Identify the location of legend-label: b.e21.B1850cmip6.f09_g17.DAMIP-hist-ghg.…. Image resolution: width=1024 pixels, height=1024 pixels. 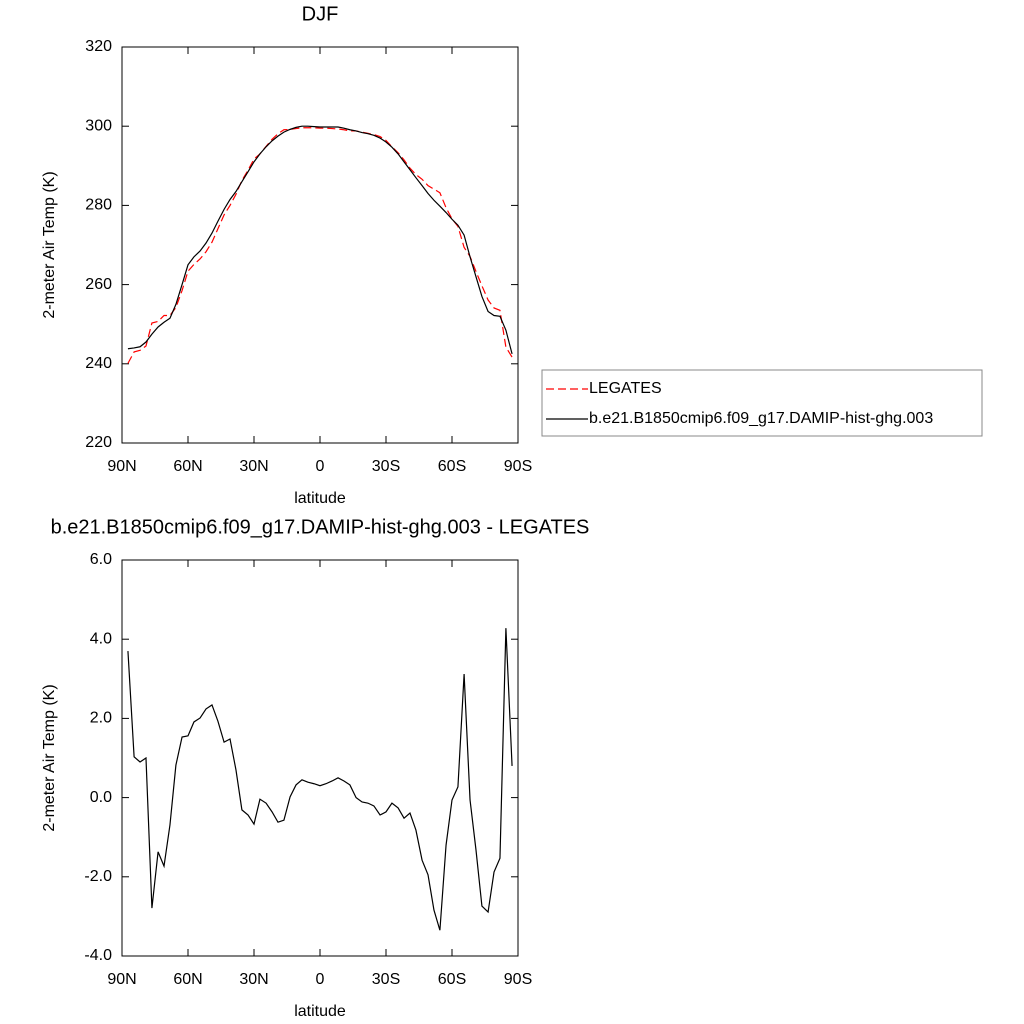
(761, 418).